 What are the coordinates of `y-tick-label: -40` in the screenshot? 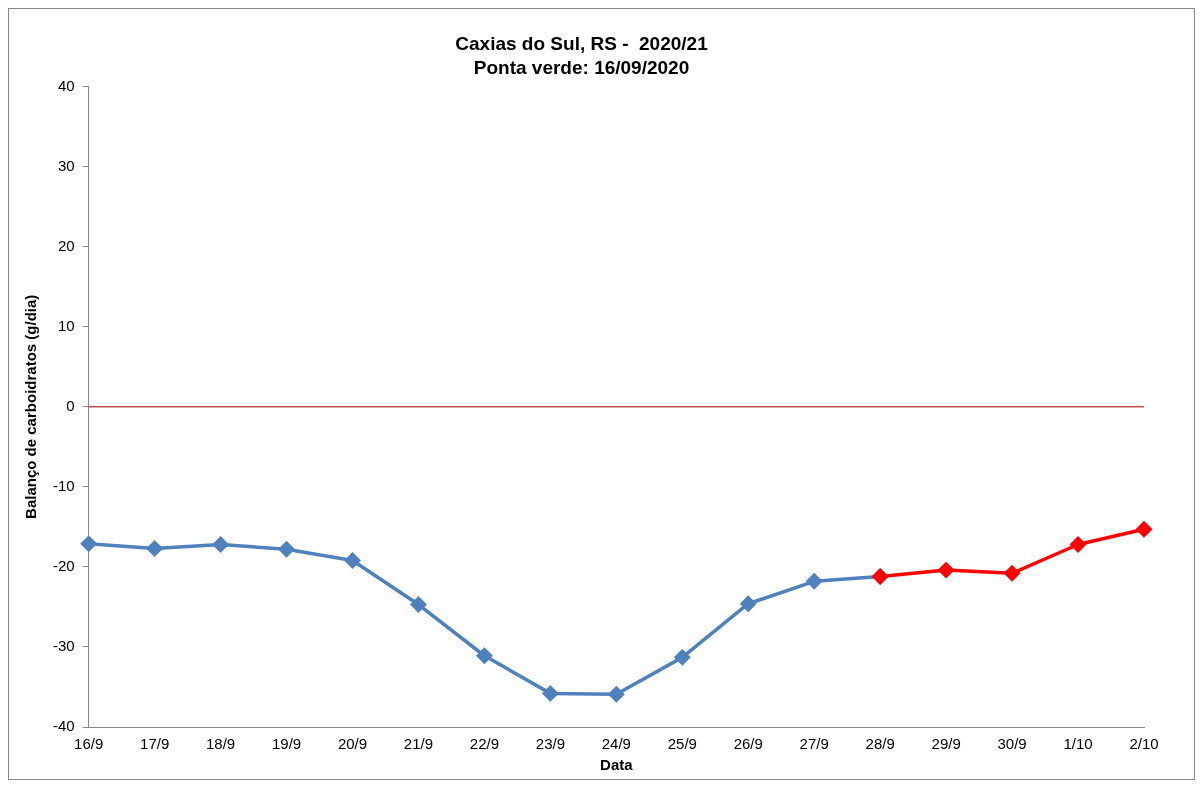 It's located at (63, 726).